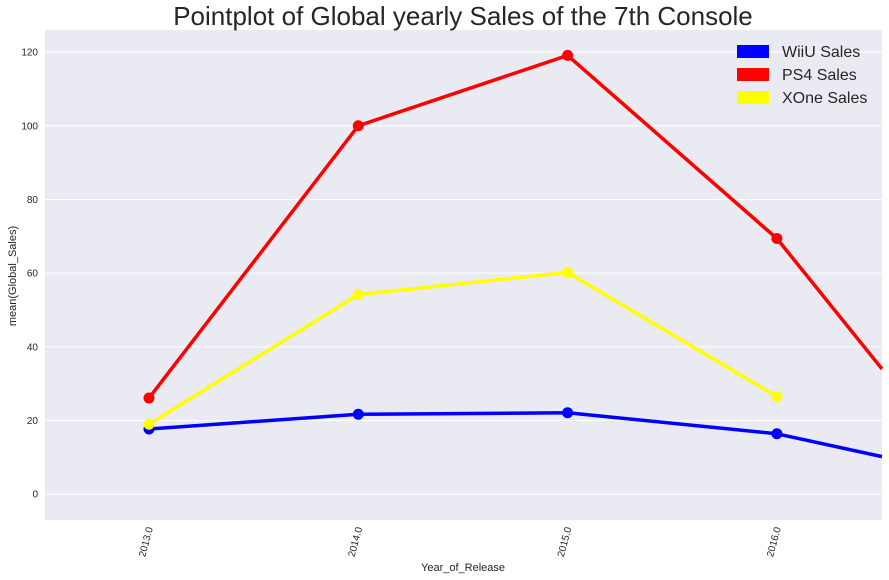 The width and height of the screenshot is (889, 580). What do you see at coordinates (33, 200) in the screenshot?
I see `y-tick-label-80: 80` at bounding box center [33, 200].